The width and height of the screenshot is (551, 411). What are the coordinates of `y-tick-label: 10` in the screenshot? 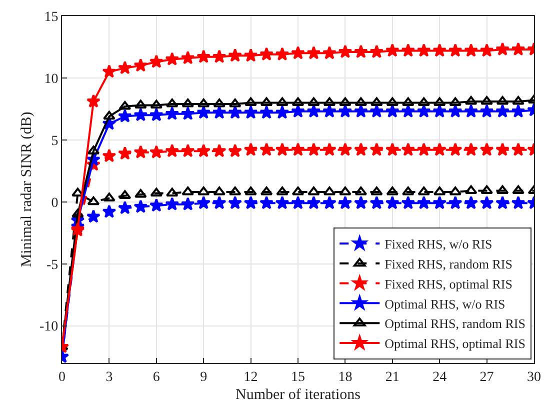 It's located at (51, 79).